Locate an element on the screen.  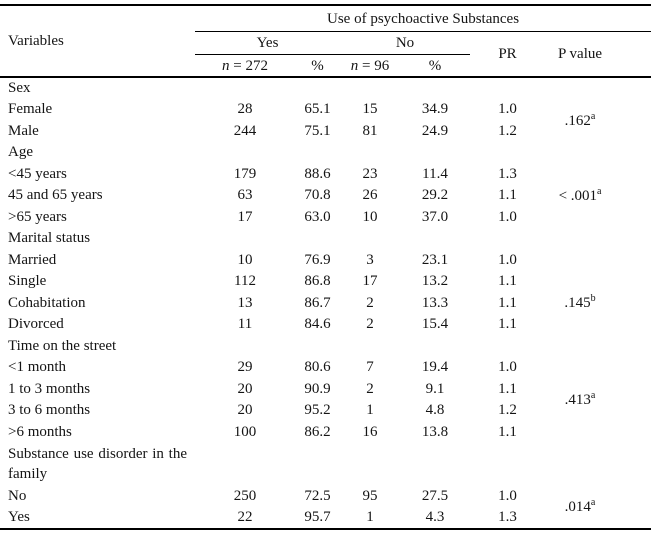
variable-label: <1 month is located at coordinates (37, 367).